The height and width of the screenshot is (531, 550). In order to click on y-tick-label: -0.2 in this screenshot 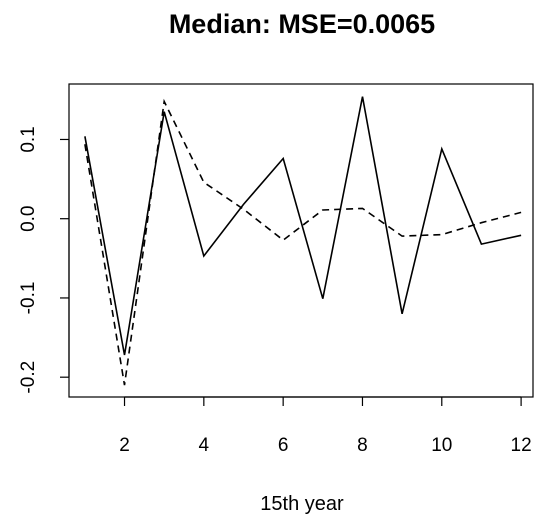, I will do `click(28, 377)`.